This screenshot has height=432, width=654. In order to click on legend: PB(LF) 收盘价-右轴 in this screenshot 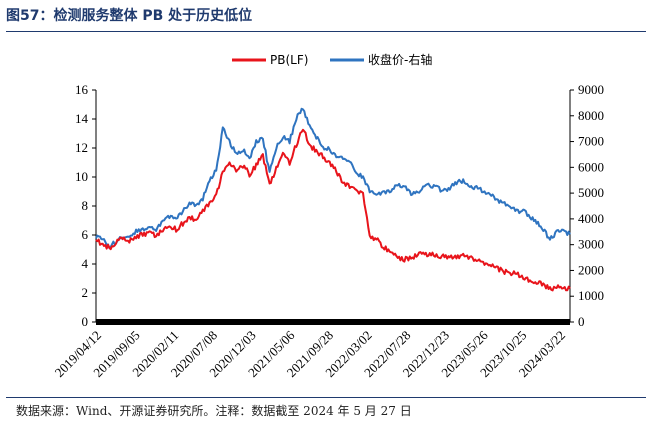, I will do `click(332, 59)`.